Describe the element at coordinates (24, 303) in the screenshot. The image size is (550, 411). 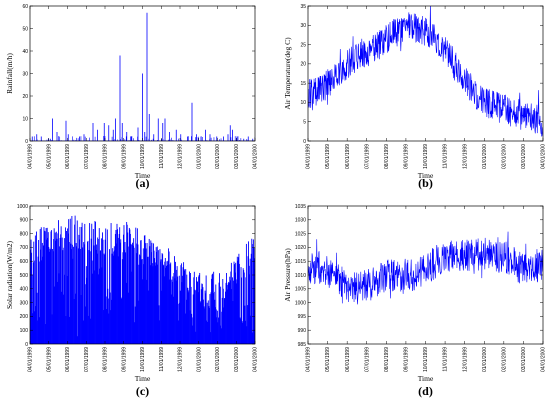
I see `y-tick-label: 300` at that location.